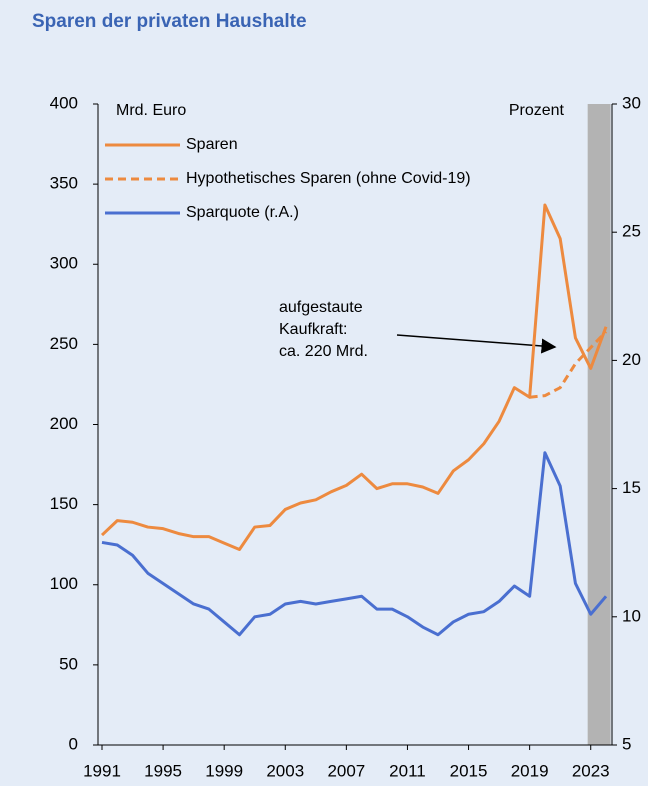 This screenshot has width=648, height=786. What do you see at coordinates (64, 263) in the screenshot?
I see `y-tick-label: 300` at bounding box center [64, 263].